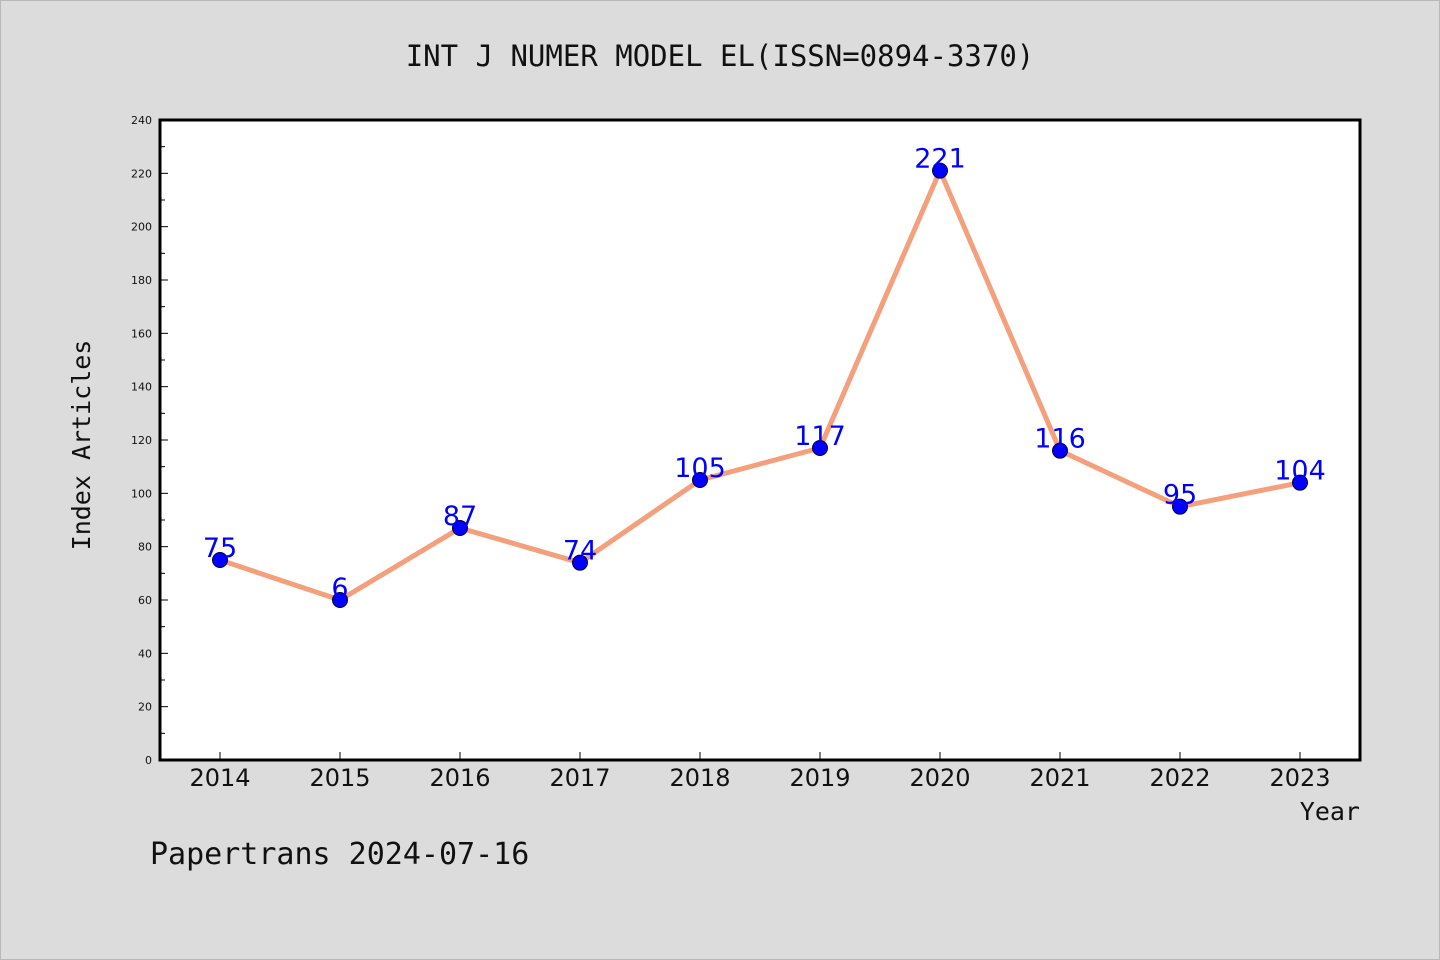 This screenshot has width=1440, height=960. What do you see at coordinates (141, 227) in the screenshot?
I see `y-tick-label: 200` at bounding box center [141, 227].